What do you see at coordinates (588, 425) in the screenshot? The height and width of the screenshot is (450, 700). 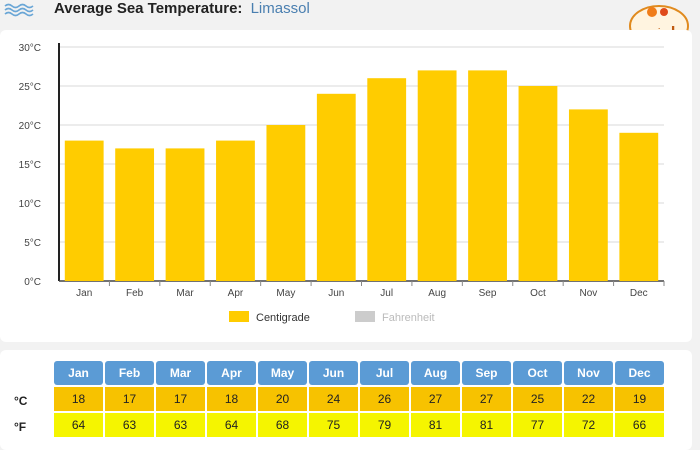 I see `fahrenheit-cell: 72` at bounding box center [588, 425].